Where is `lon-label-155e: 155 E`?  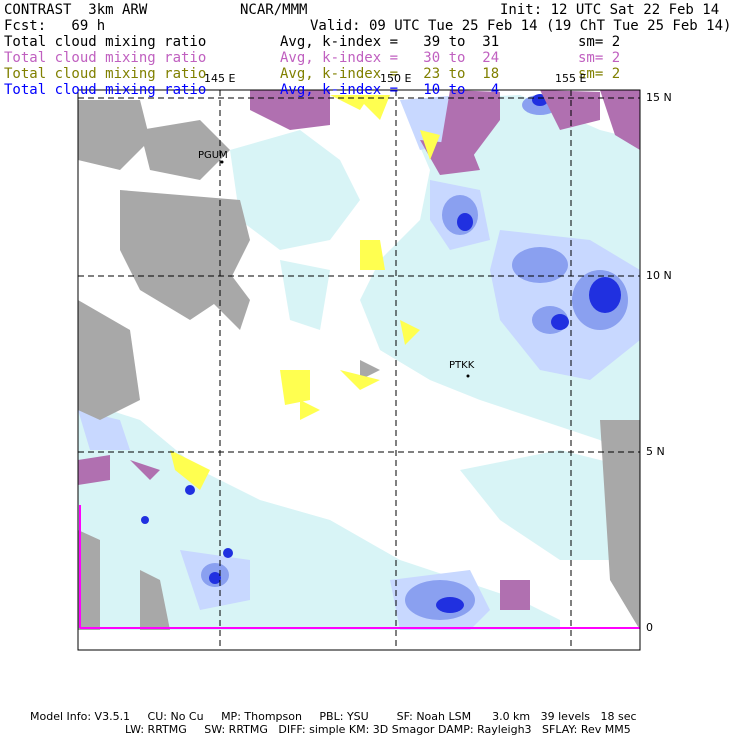 lon-label-155e: 155 E is located at coordinates (571, 78).